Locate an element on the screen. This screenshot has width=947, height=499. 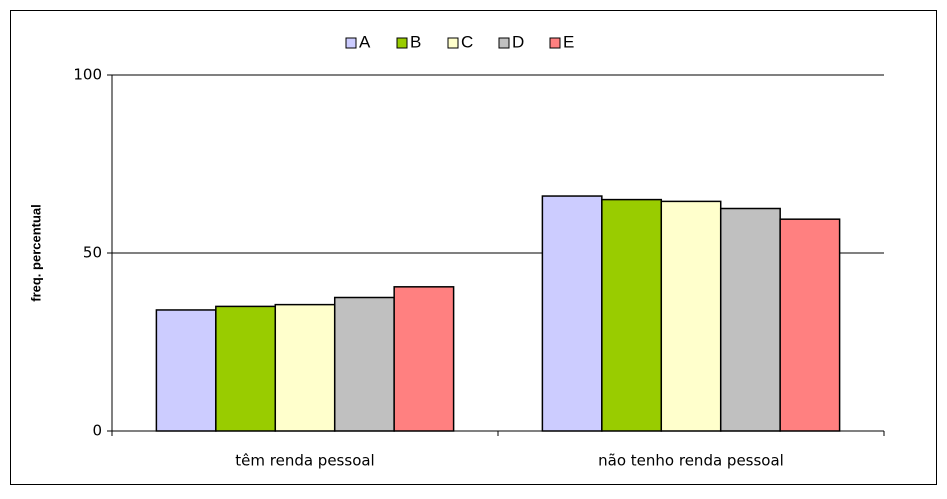
y-tick-label: 100 is located at coordinates (87, 75).